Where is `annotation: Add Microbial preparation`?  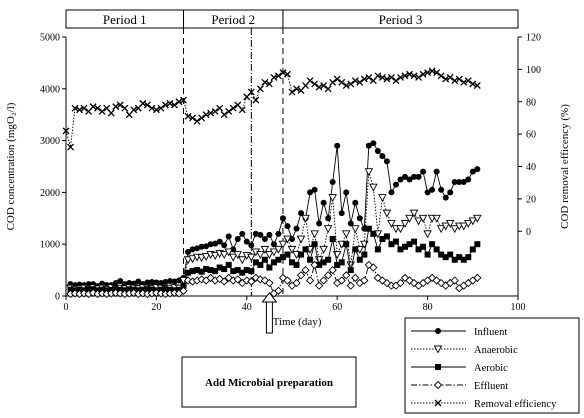
annotation: Add Microbial preparation is located at coordinates (269, 350).